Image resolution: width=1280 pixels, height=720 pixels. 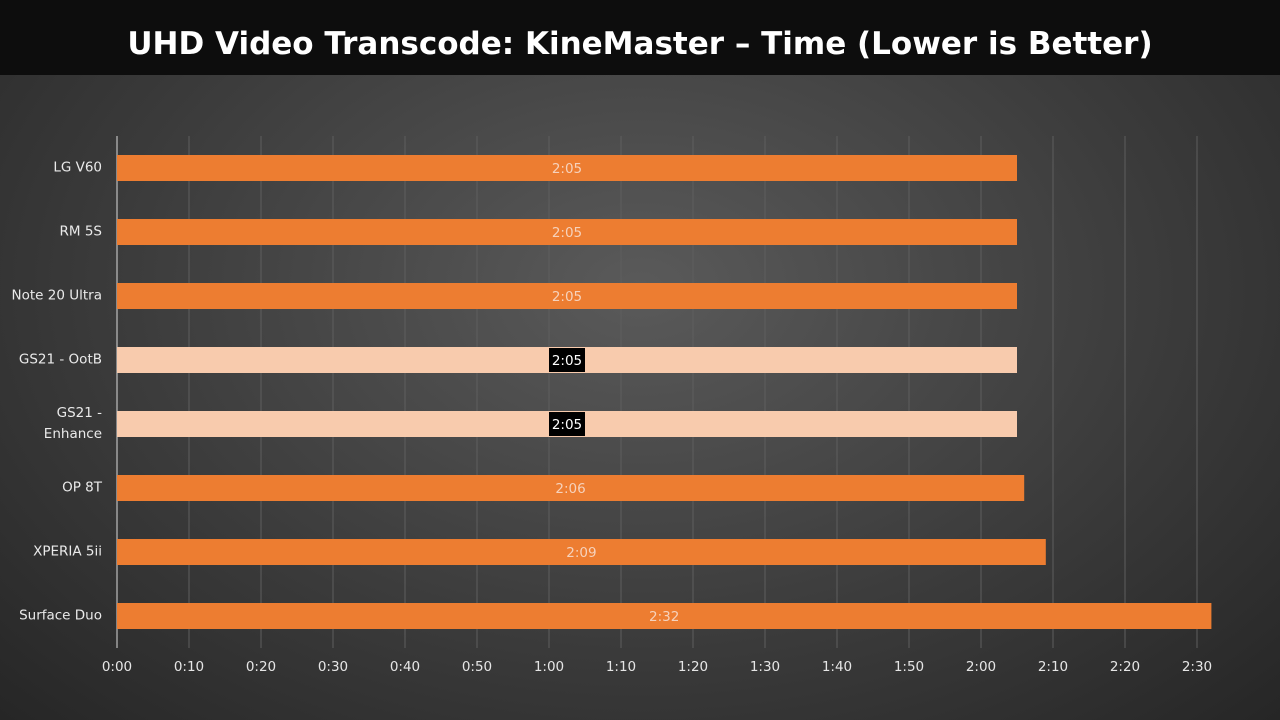 I want to click on x-tick-label: 2:30, so click(x=1197, y=667).